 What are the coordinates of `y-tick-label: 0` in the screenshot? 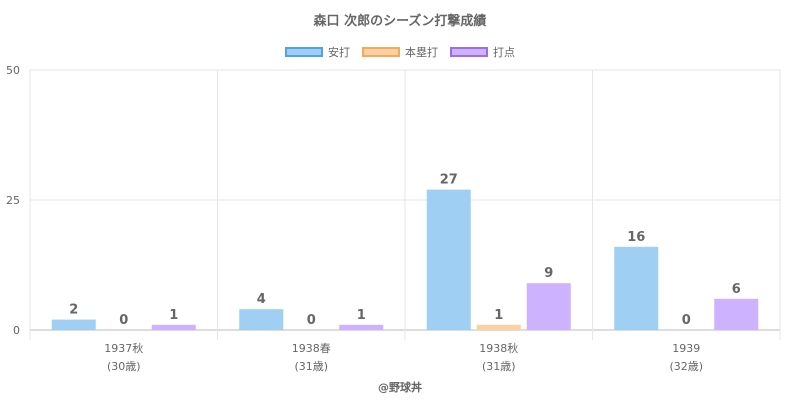 It's located at (16, 330).